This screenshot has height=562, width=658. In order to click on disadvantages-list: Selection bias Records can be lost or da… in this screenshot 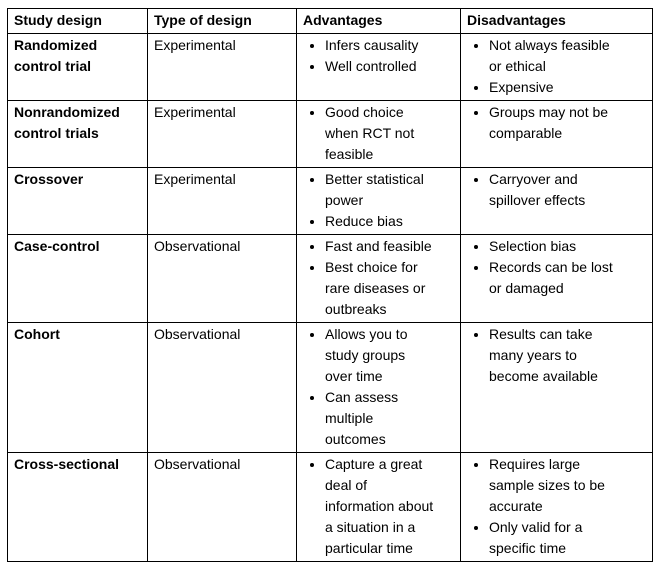, I will do `click(543, 267)`.